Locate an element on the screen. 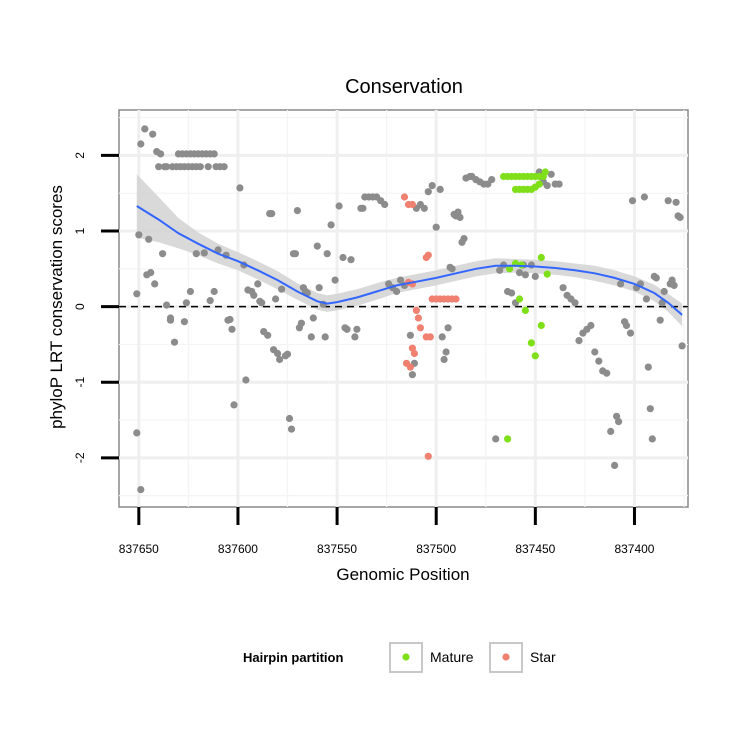 The width and height of the screenshot is (750, 750). x-tick-label: 837550 is located at coordinates (337, 549).